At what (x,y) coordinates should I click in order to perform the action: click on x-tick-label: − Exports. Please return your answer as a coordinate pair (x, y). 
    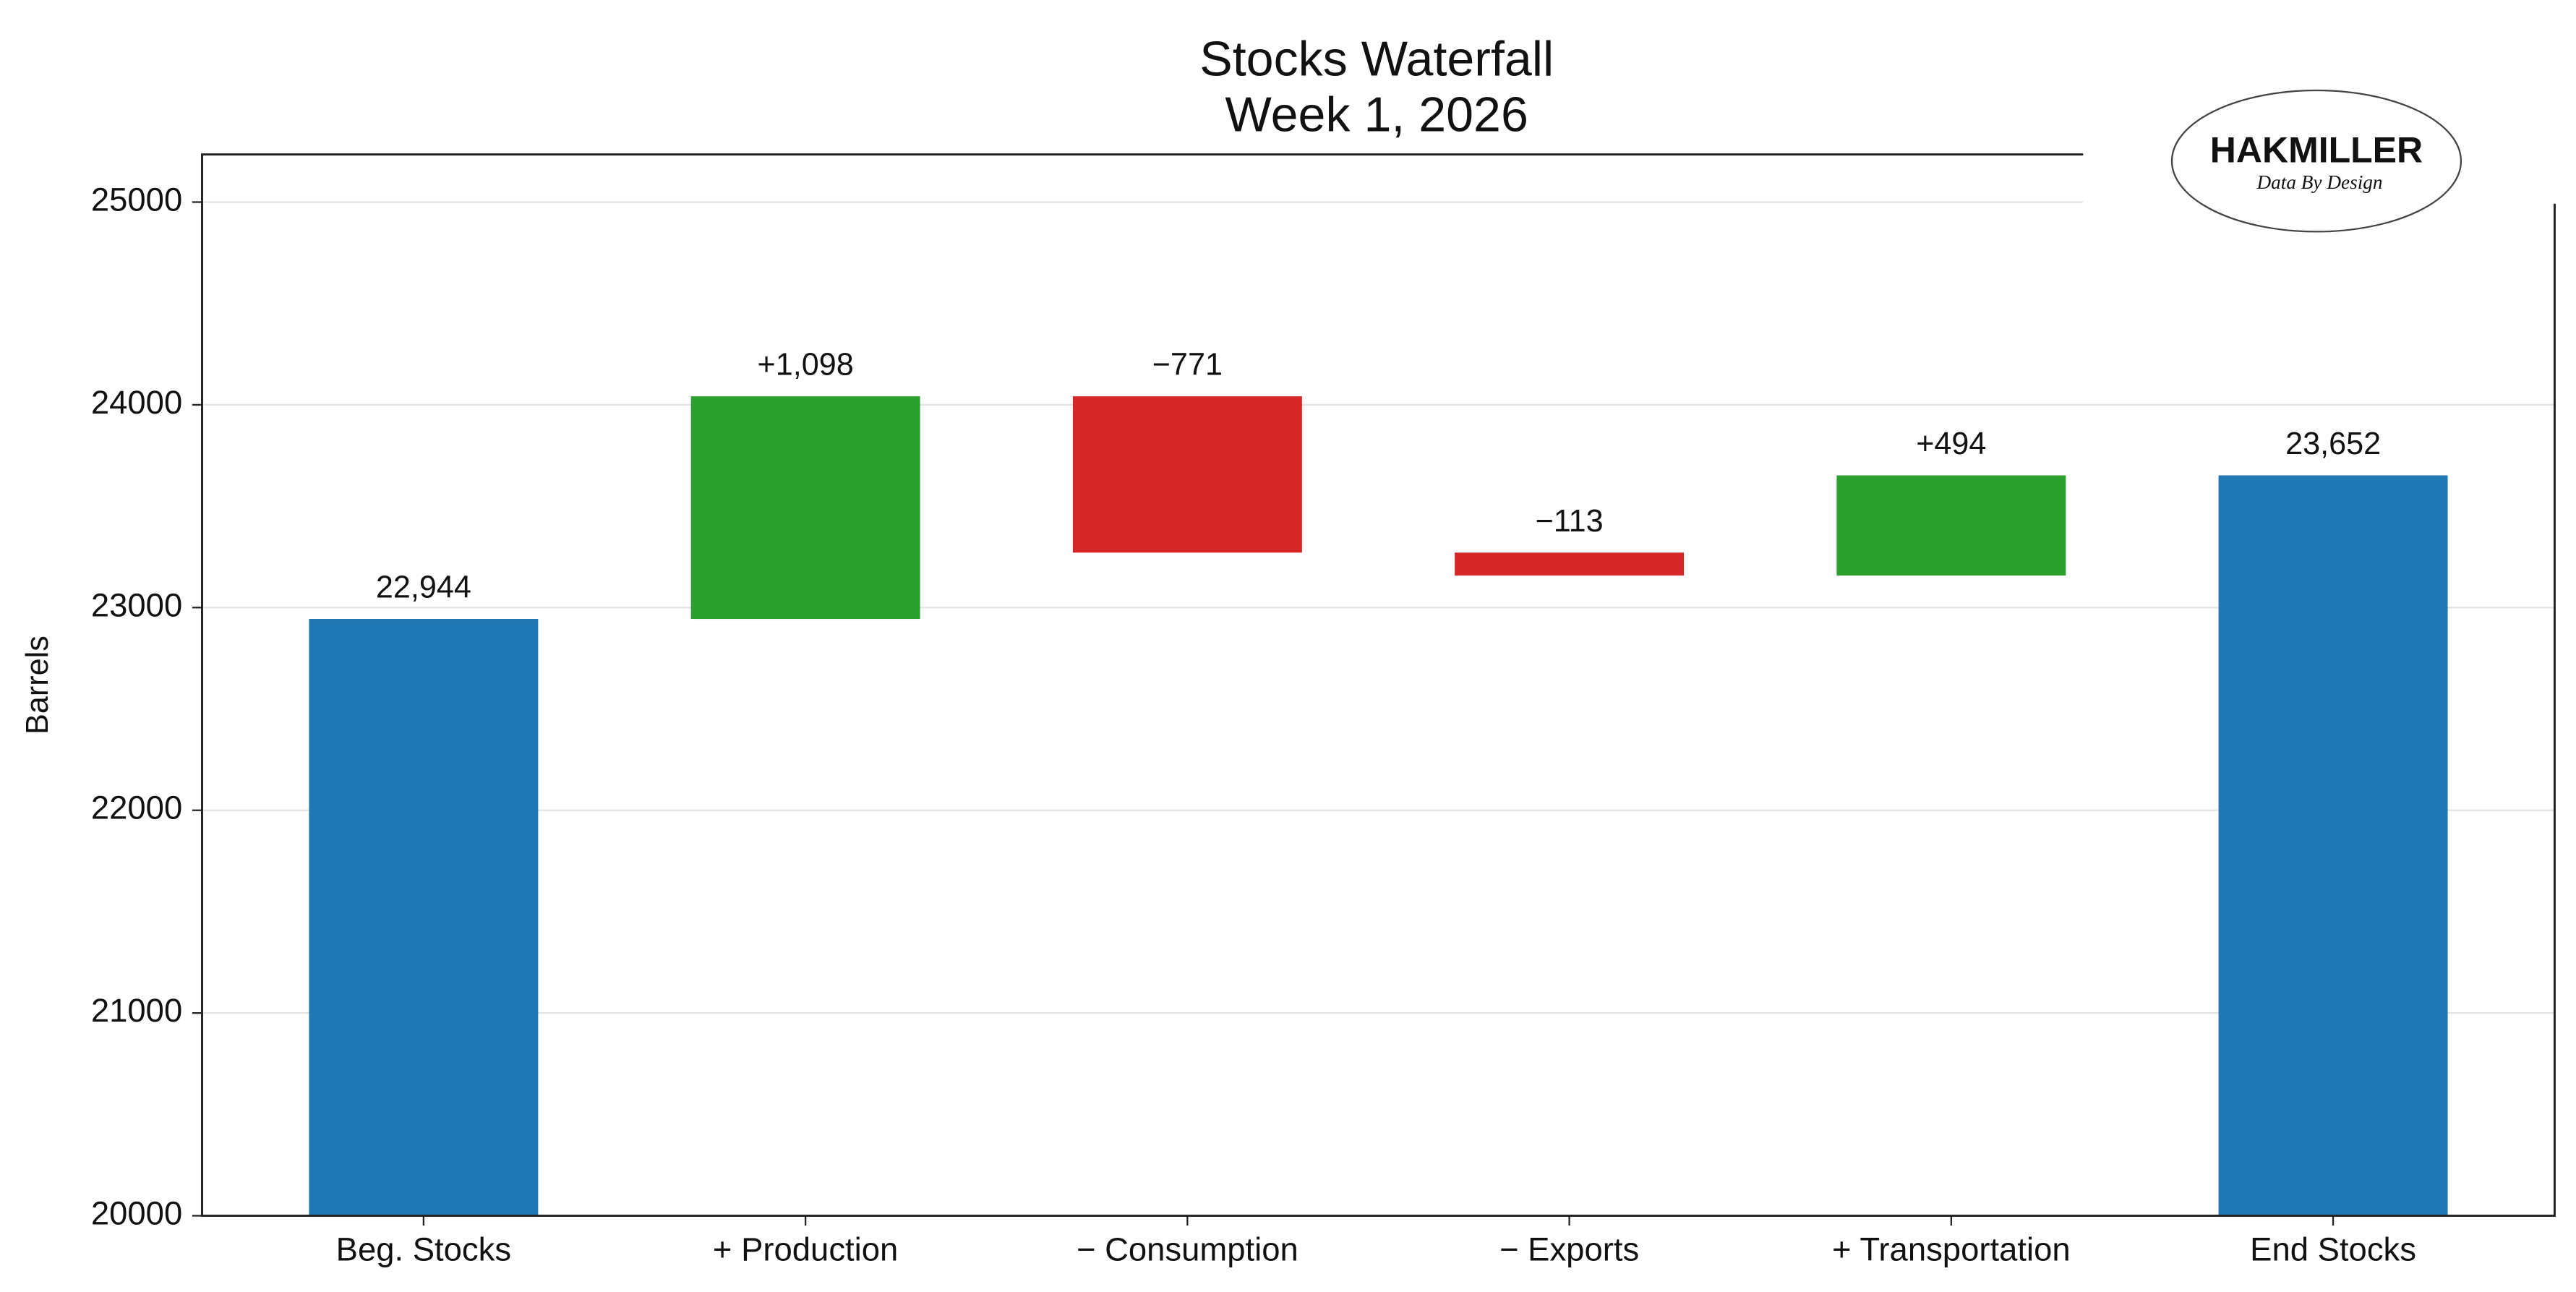
    Looking at the image, I should click on (1569, 1249).